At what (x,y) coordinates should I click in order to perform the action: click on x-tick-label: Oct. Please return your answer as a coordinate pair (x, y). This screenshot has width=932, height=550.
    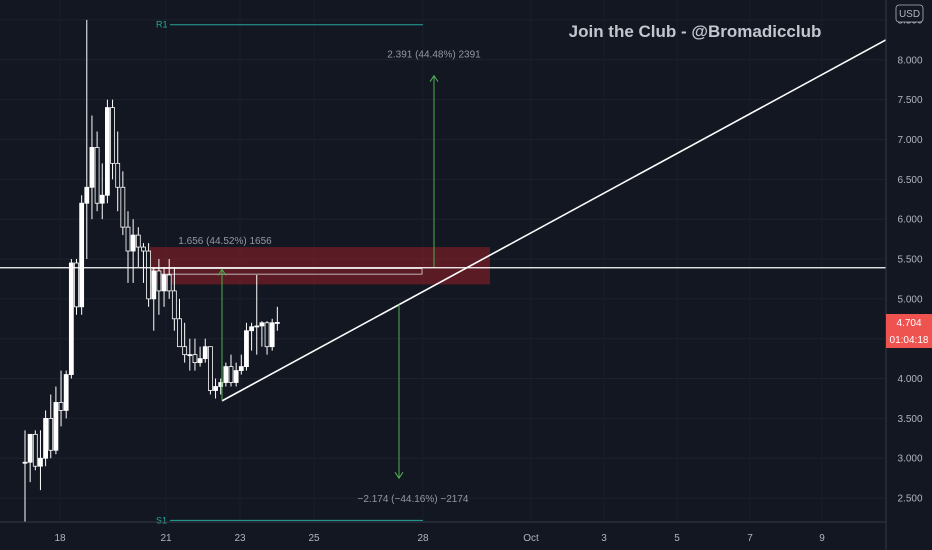
    Looking at the image, I should click on (531, 538).